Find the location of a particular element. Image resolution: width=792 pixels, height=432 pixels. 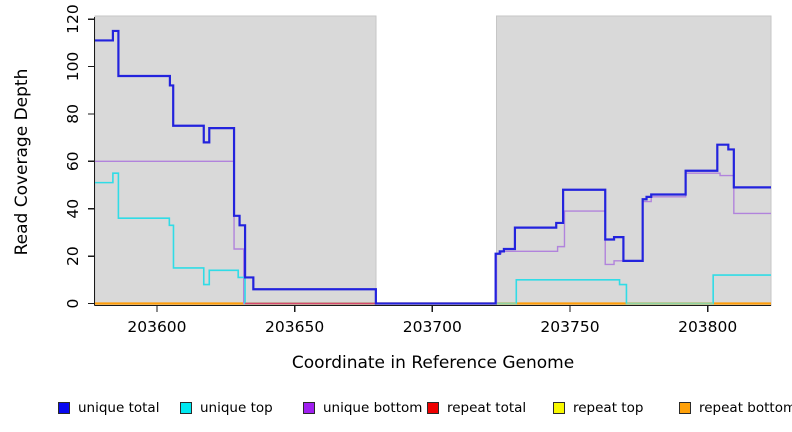

x-tick-label: 203650 is located at coordinates (294, 327).